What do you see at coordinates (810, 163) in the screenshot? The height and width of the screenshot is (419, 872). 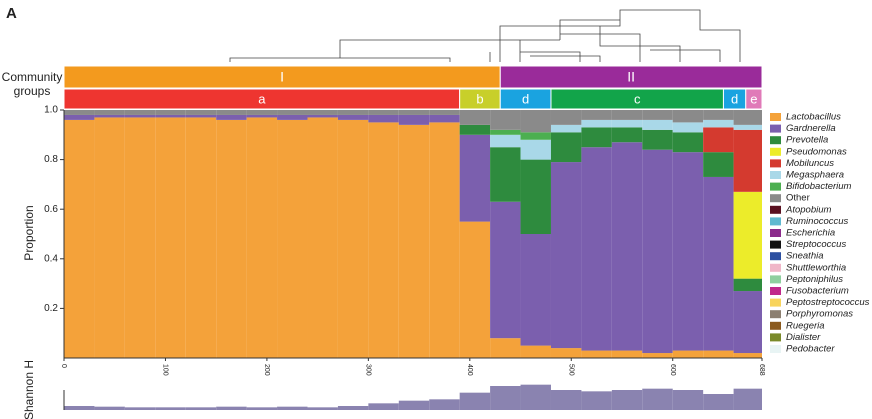 I see `legend-label: Mobiluncus` at bounding box center [810, 163].